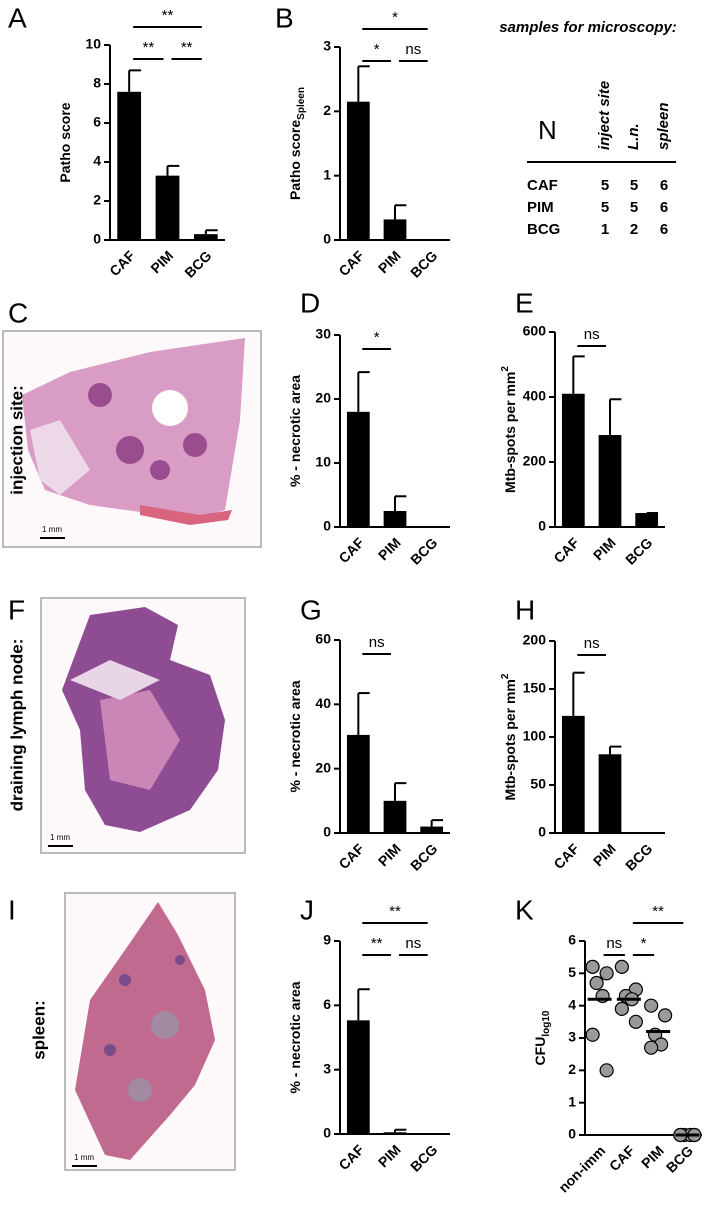 The image size is (708, 1219). What do you see at coordinates (525, 609) in the screenshot?
I see `panel-letter: H` at bounding box center [525, 609].